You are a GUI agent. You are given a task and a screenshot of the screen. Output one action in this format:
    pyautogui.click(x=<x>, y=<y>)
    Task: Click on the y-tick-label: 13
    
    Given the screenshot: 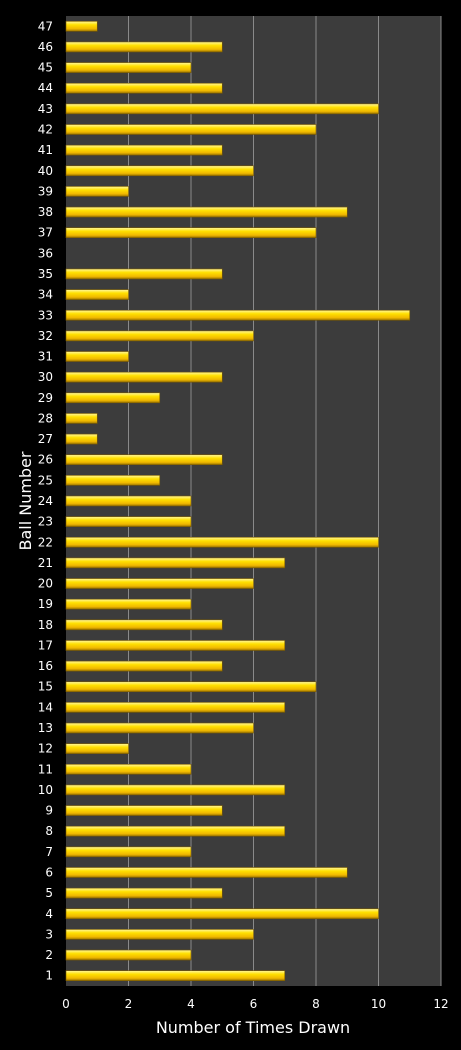 What is the action you would take?
    pyautogui.click(x=45, y=728)
    